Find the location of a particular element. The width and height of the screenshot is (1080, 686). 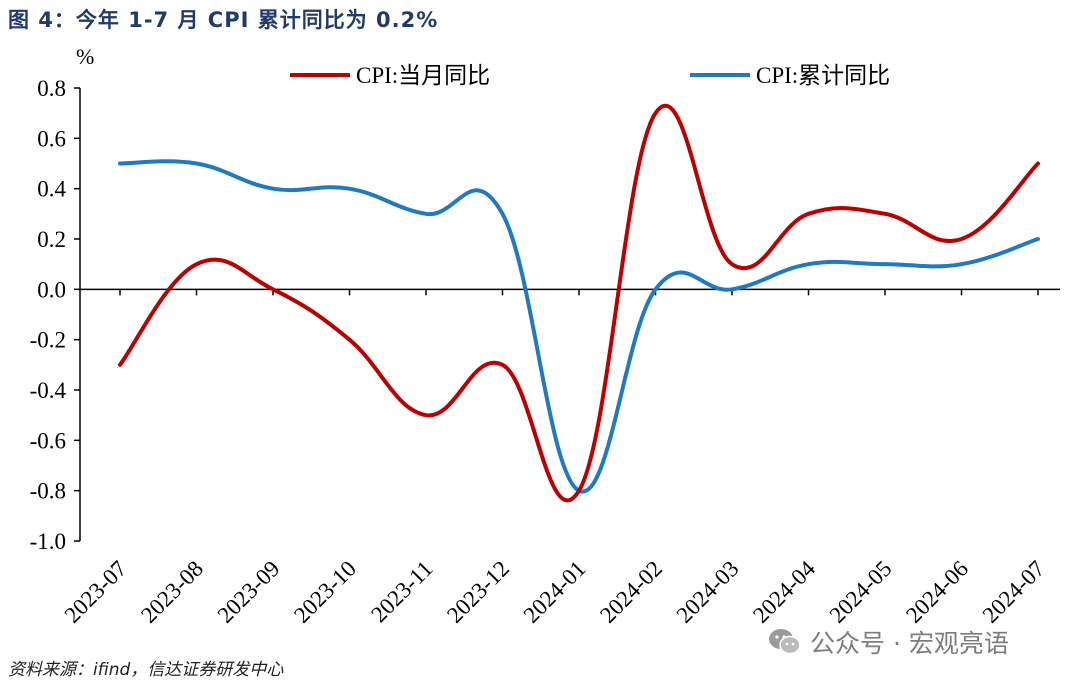

x-tick-label: 2023-09 is located at coordinates (249, 592).